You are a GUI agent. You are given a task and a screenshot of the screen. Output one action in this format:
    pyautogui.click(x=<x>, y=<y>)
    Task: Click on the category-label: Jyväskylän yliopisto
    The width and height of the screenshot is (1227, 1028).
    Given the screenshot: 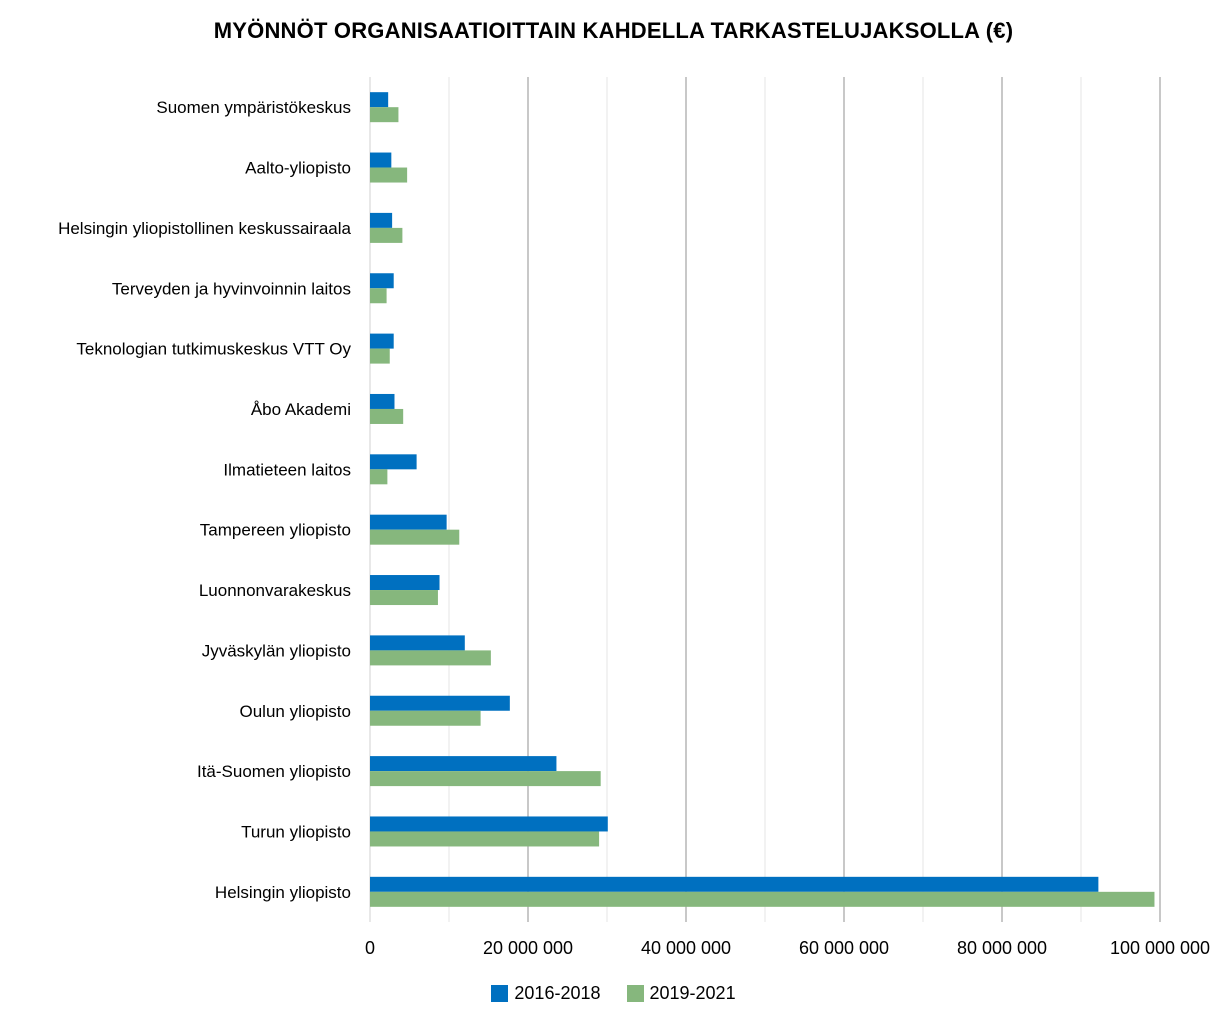 What is the action you would take?
    pyautogui.click(x=276, y=650)
    